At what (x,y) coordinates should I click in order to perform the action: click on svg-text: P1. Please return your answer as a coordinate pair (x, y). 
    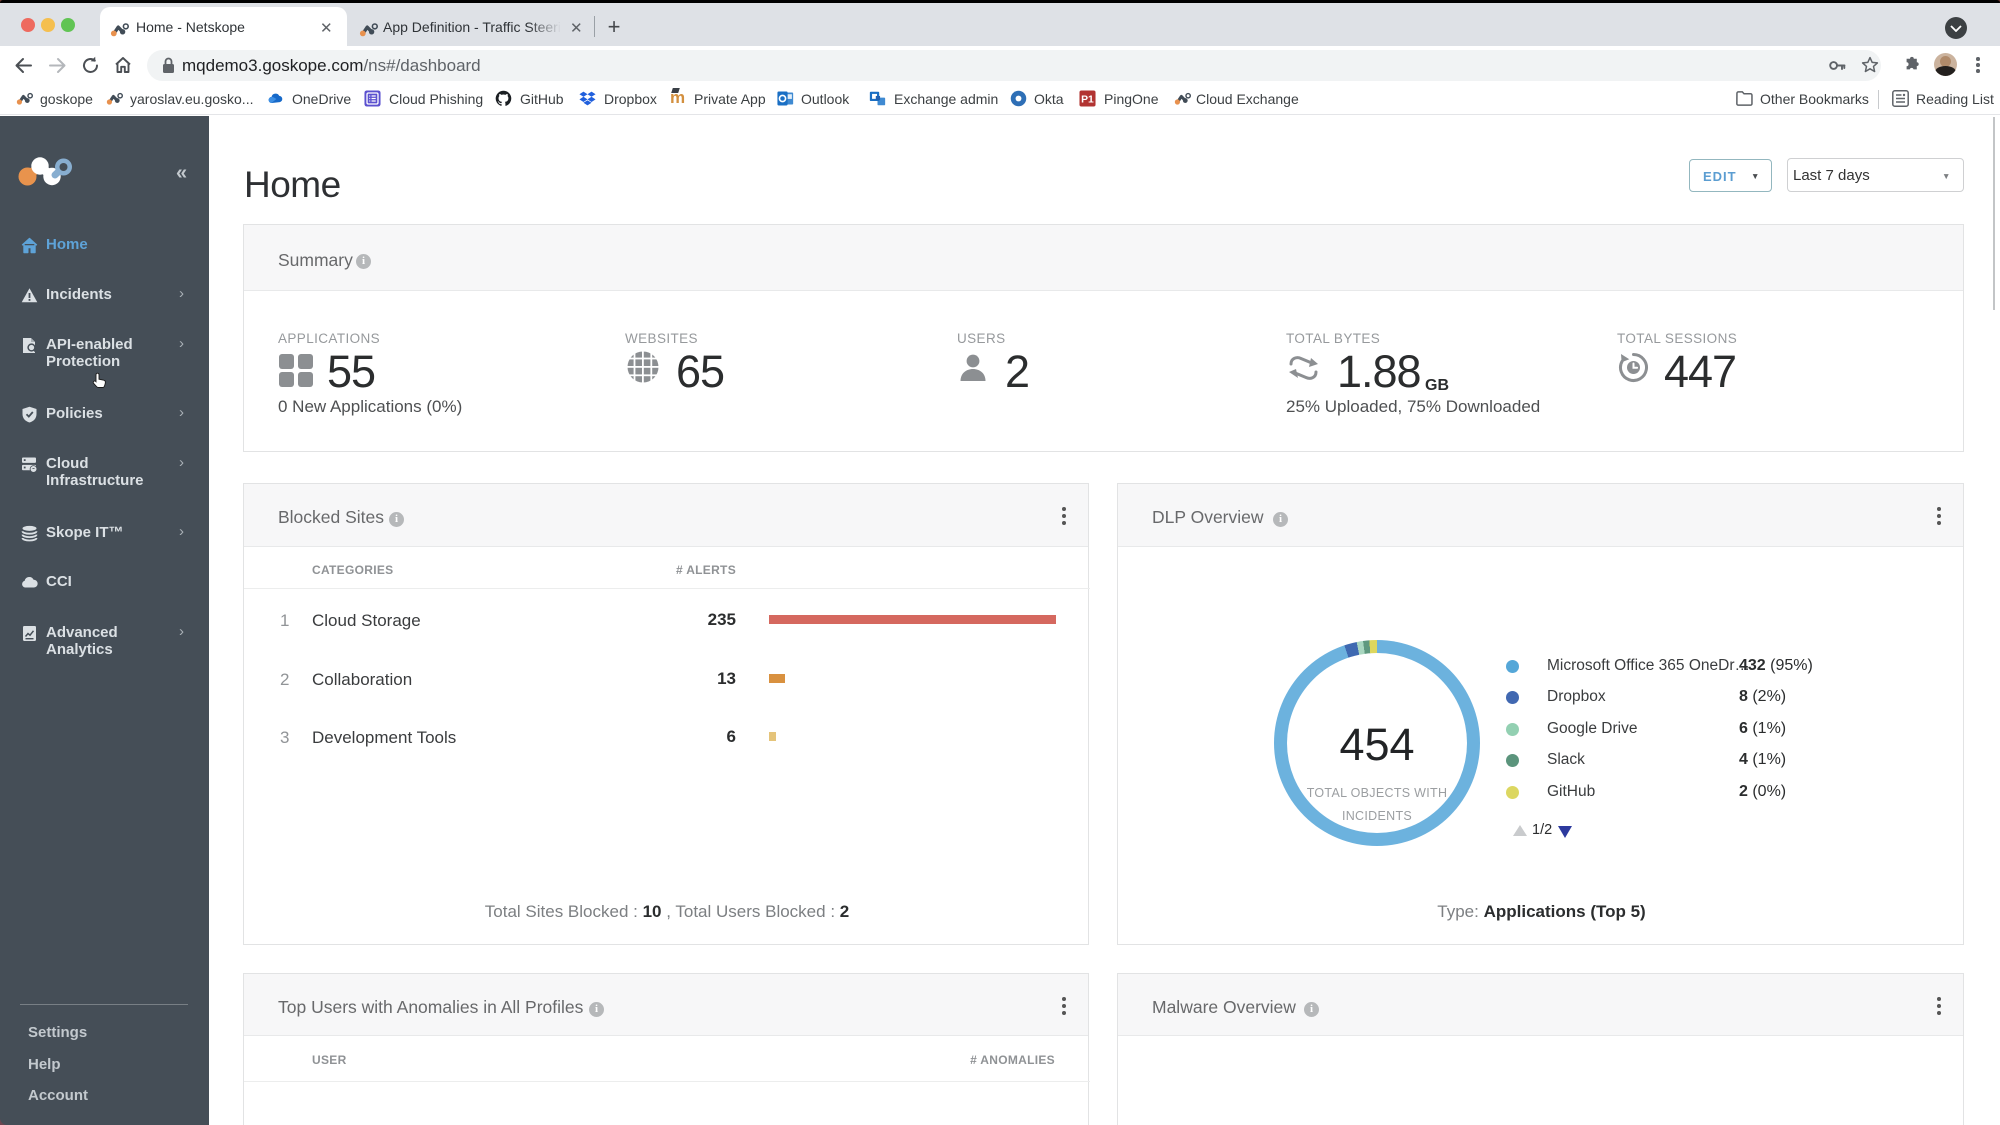
    Looking at the image, I should click on (1087, 99).